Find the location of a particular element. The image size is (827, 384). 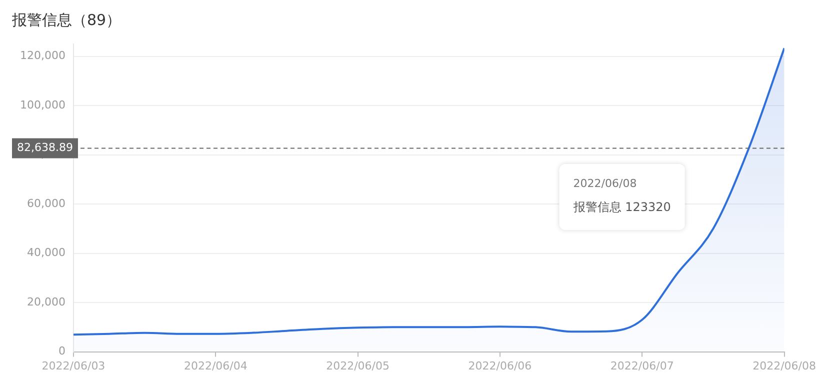

y-tick-label: 100,000 is located at coordinates (43, 105).